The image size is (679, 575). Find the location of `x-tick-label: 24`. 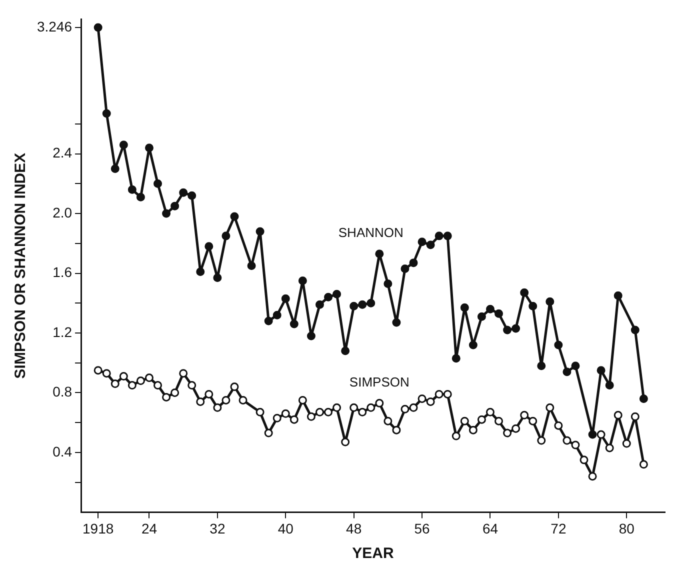

x-tick-label: 24 is located at coordinates (149, 528).